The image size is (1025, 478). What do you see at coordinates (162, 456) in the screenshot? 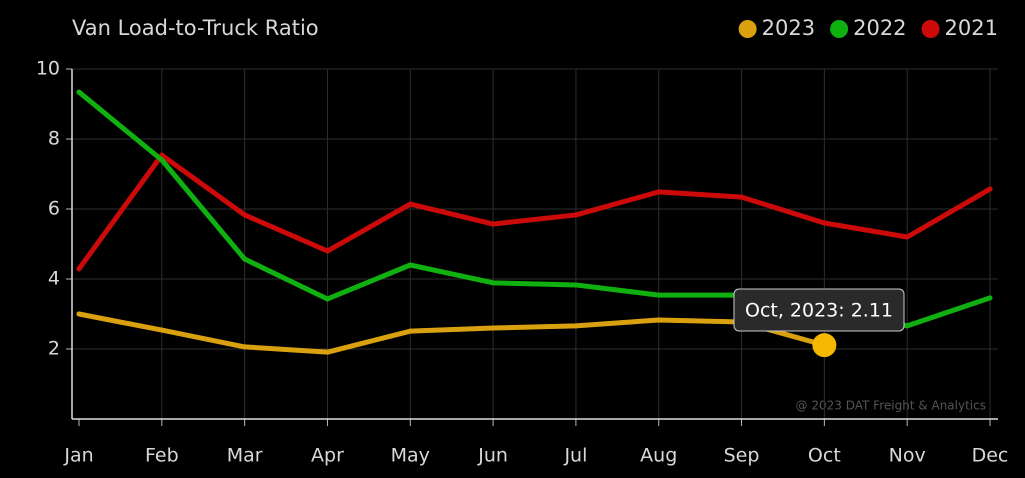
I see `x-tick-label: Feb` at bounding box center [162, 456].